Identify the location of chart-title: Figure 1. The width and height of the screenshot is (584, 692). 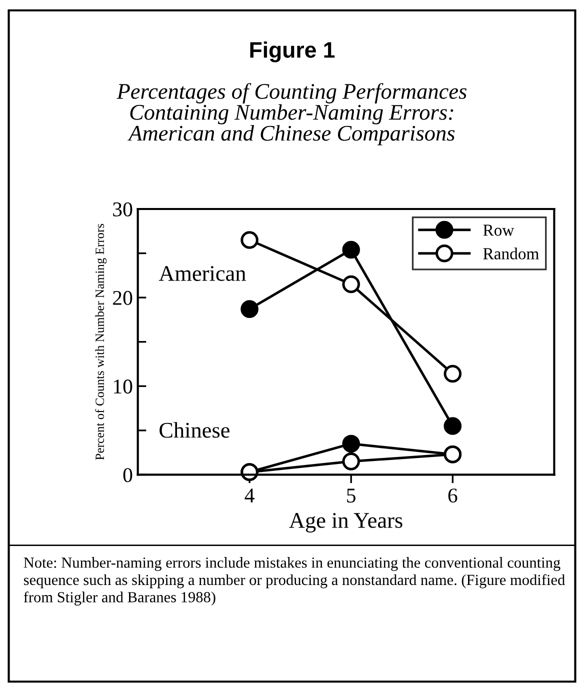
(292, 51).